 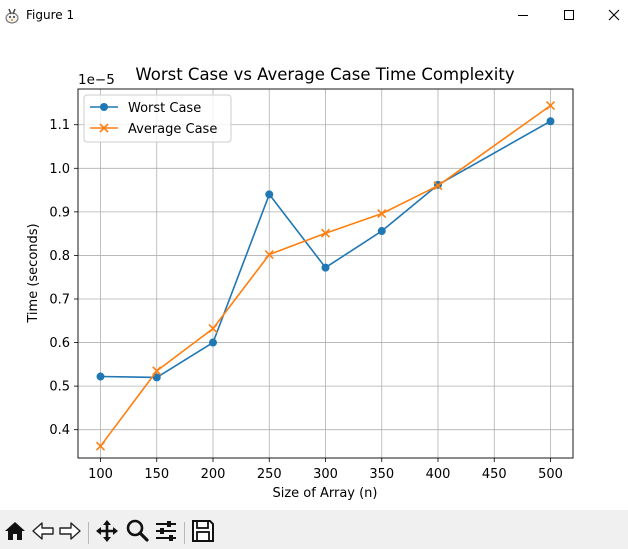 What do you see at coordinates (156, 474) in the screenshot?
I see `x-tick-label: 150` at bounding box center [156, 474].